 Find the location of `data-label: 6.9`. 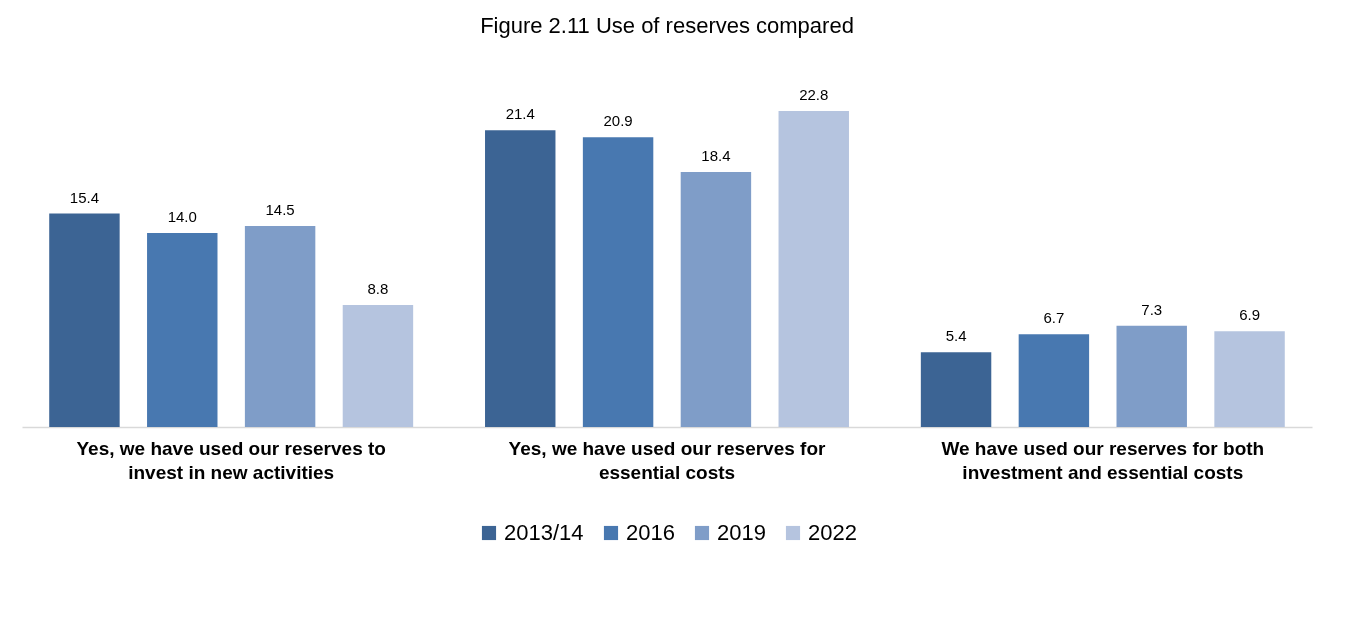

data-label: 6.9 is located at coordinates (1249, 315).